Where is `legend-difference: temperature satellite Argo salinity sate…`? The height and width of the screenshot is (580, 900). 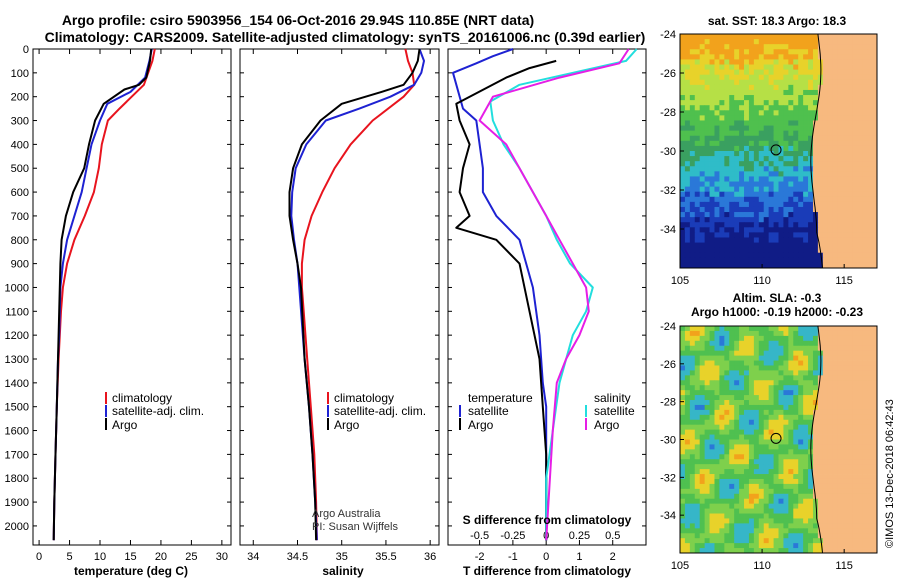
legend-difference: temperature satellite Argo salinity sate… is located at coordinates (547, 459).